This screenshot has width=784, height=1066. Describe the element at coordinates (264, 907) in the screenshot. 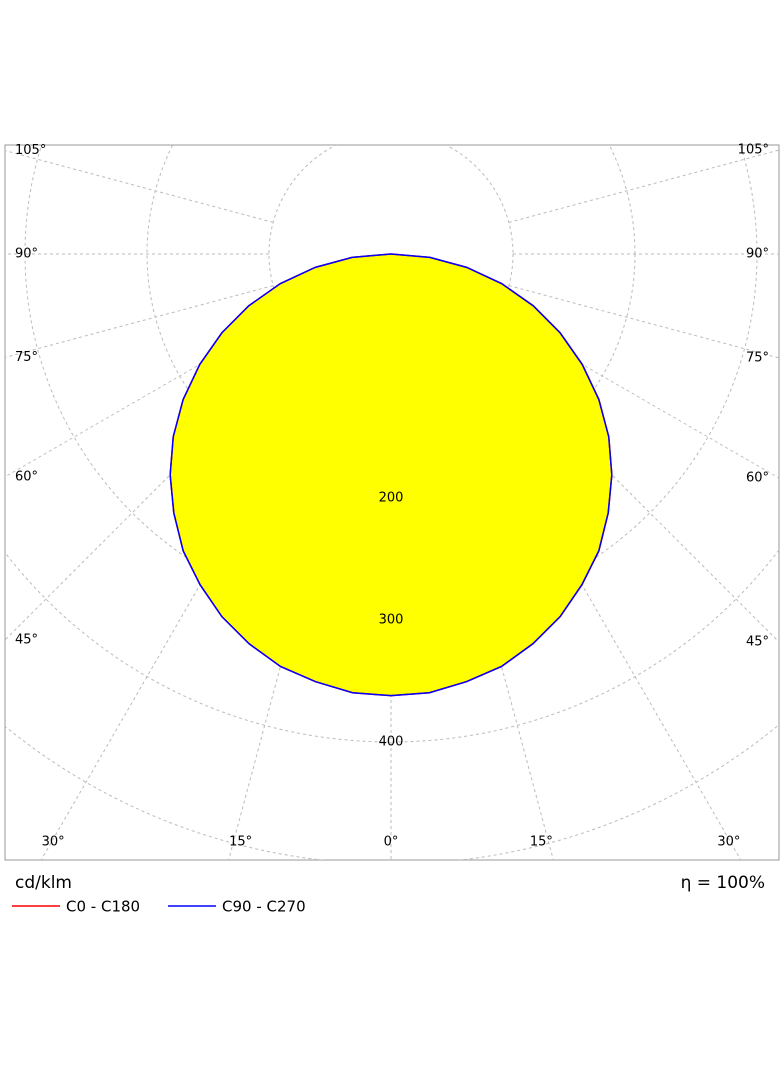

I see `legend-label: C90 - C270` at that location.